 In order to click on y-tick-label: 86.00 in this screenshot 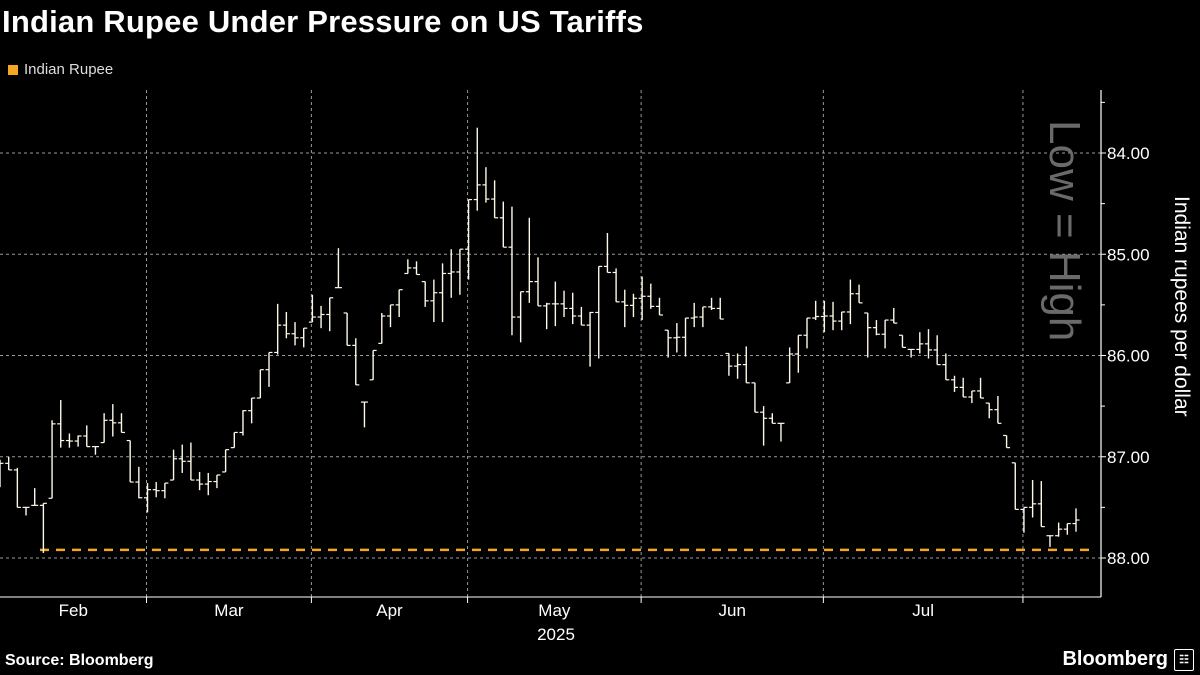, I will do `click(1128, 356)`.